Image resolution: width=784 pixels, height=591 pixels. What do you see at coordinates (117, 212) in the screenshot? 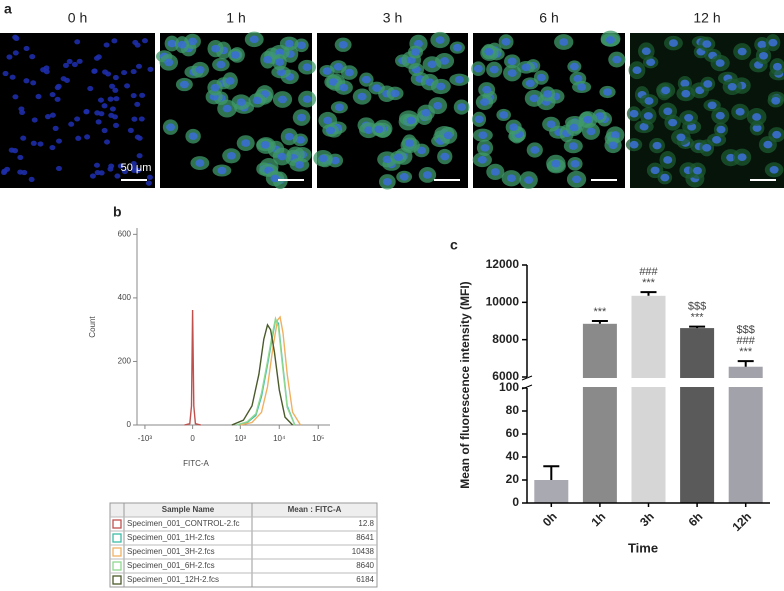
I see `panel-label: b` at bounding box center [117, 212].